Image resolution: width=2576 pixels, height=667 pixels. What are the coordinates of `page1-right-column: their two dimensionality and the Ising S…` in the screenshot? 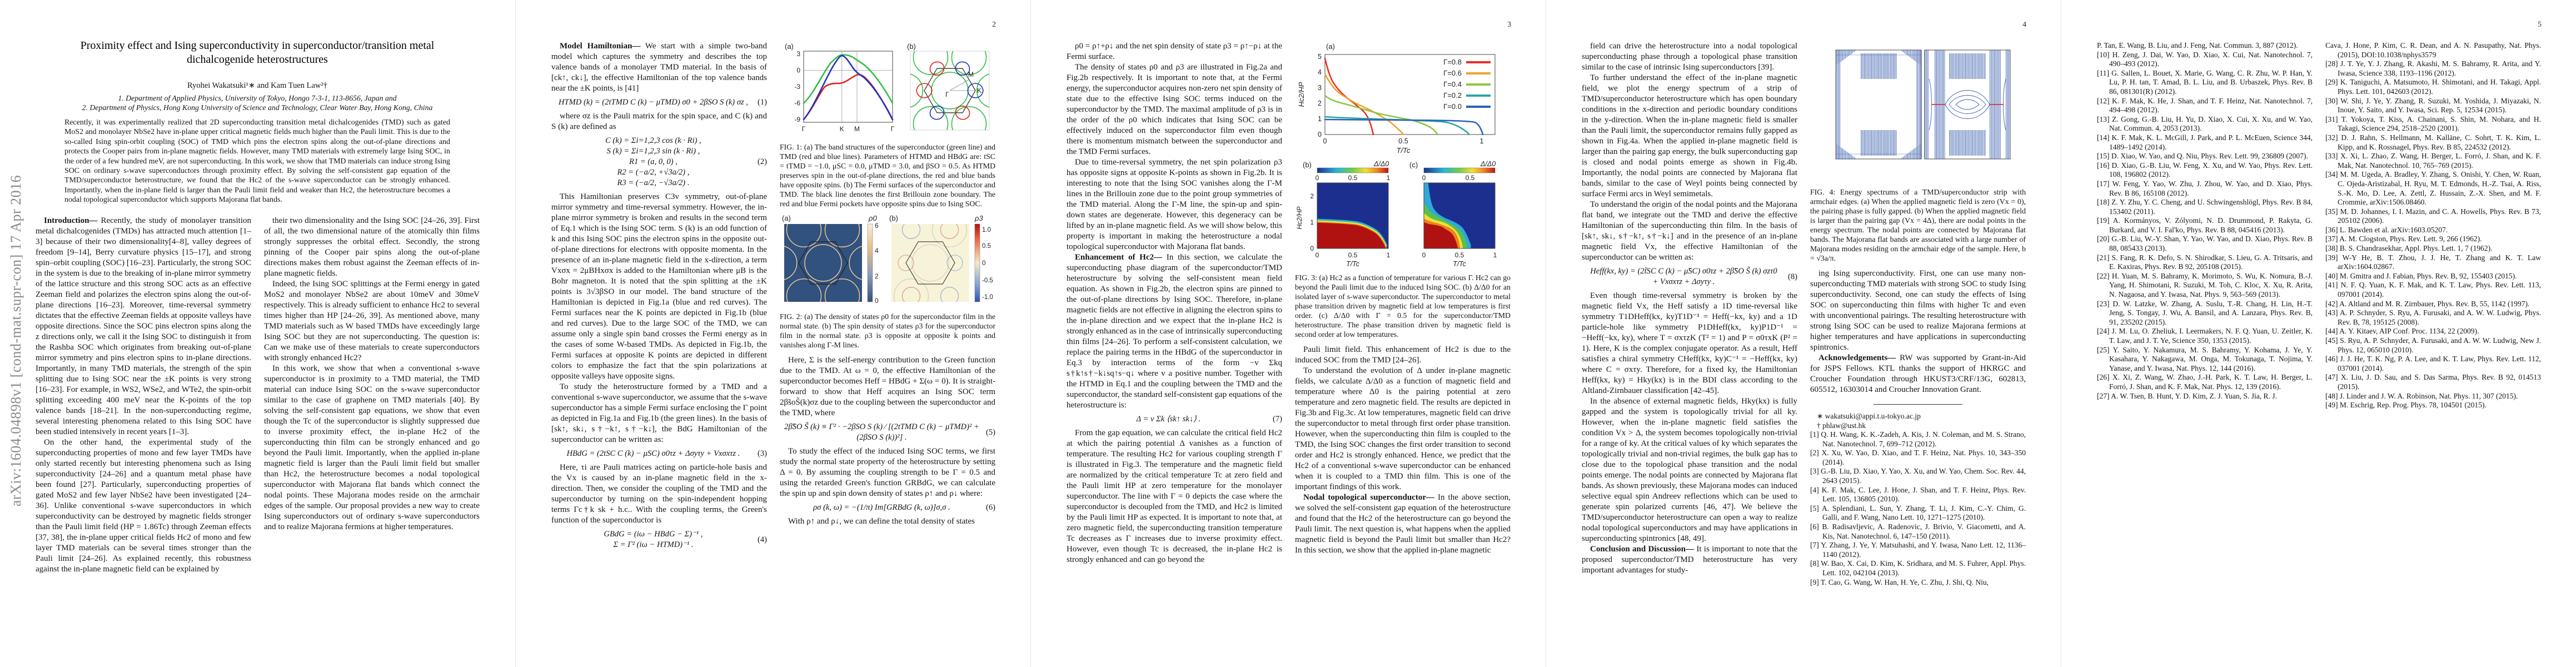 It's located at (372, 412).